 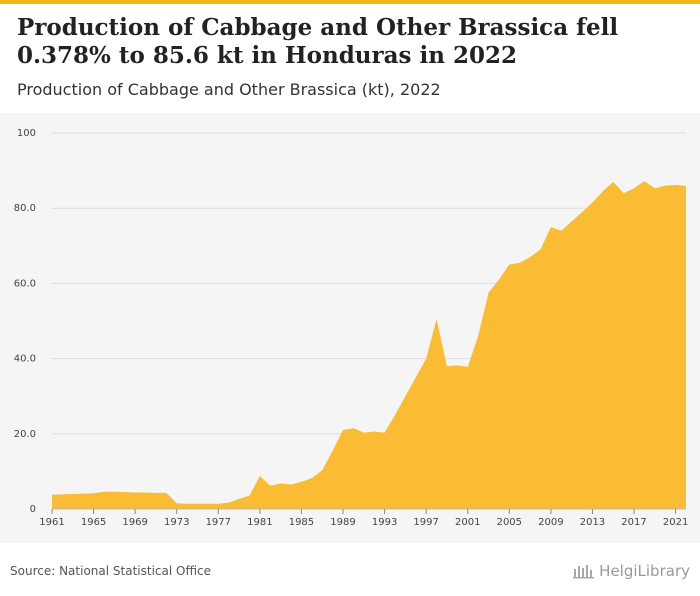 I want to click on brand-name: HelgiLibrary, so click(x=644, y=571).